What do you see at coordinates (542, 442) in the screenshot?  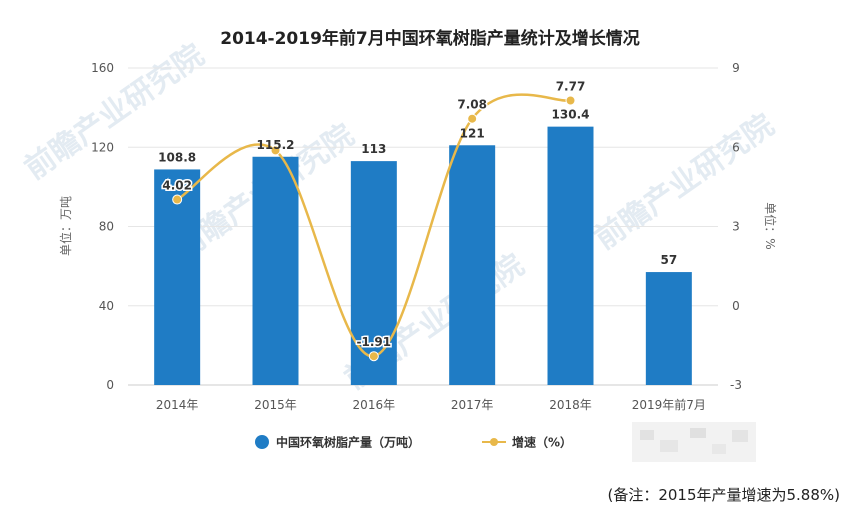 I see `legend-label-line: 增速（%）` at bounding box center [542, 442].